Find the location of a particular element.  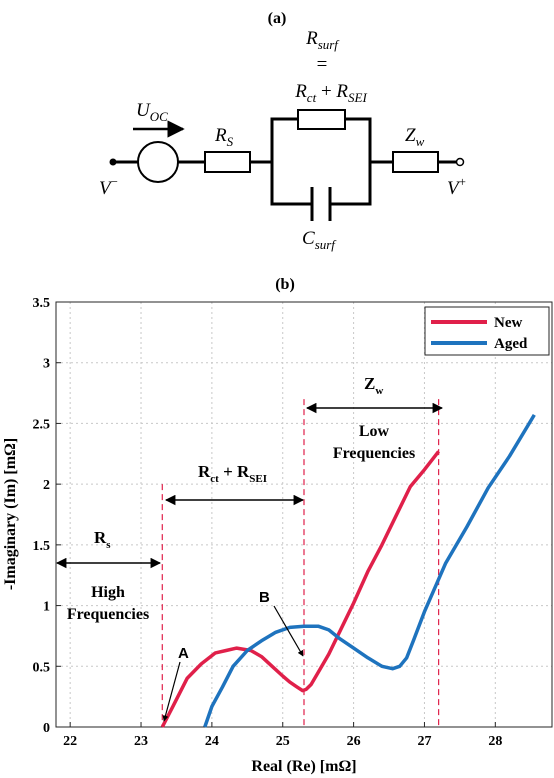

point-b-label: B is located at coordinates (264, 597).